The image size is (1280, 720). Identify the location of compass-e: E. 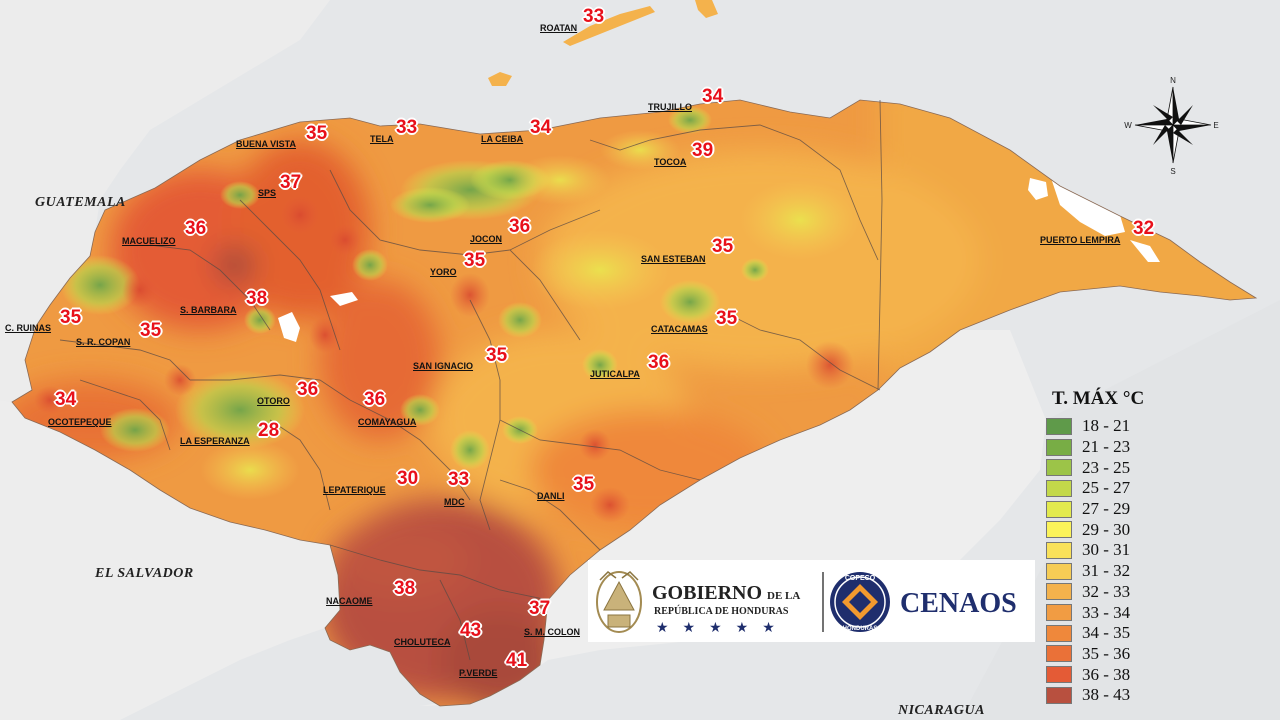
(1215, 125).